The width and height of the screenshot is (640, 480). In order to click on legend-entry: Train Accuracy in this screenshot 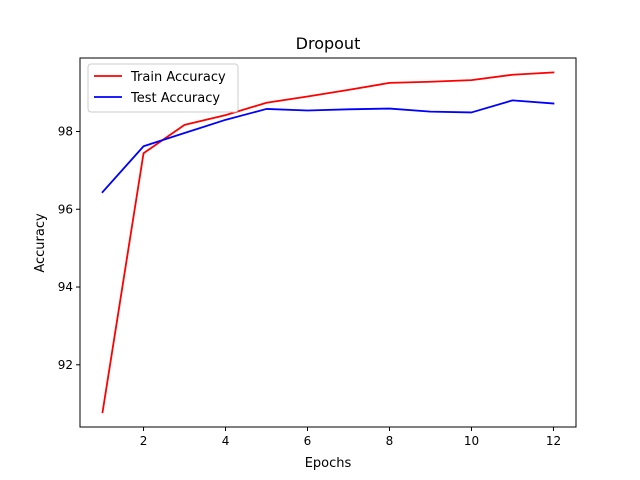, I will do `click(178, 77)`.